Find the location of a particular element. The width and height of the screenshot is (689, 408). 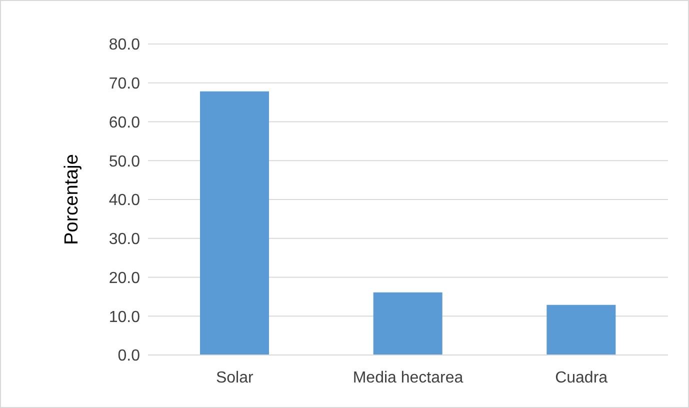

x-tick-label: Solar is located at coordinates (235, 377).